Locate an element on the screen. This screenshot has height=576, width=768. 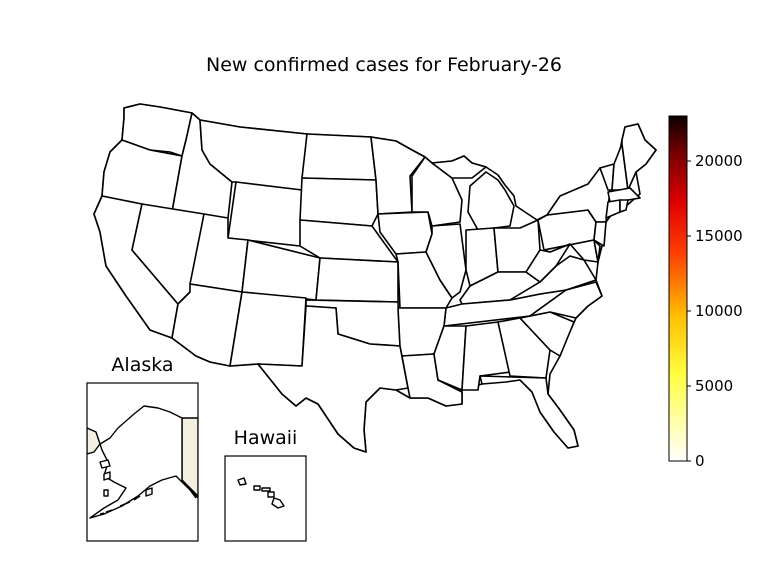
state-new-jersey is located at coordinates (600, 234).